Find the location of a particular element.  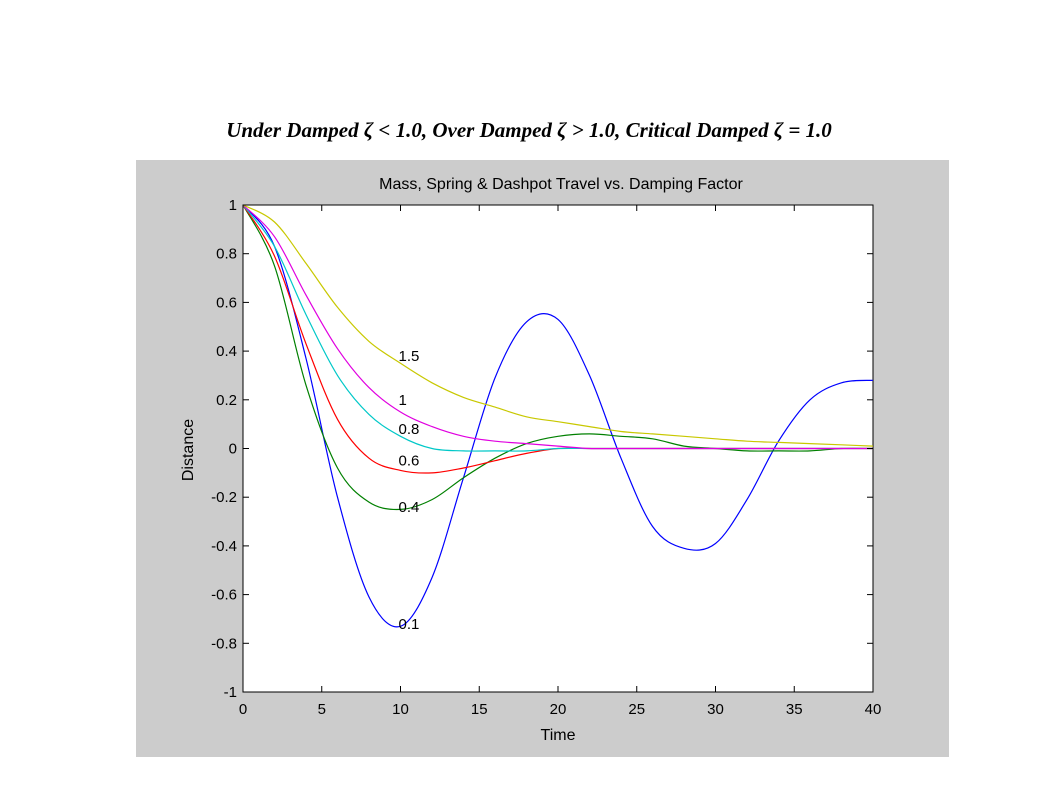

x-tick-label: 40 is located at coordinates (873, 709).